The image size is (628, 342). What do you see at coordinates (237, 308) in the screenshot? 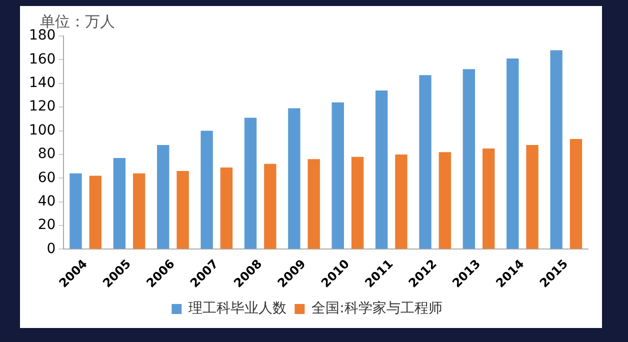
I see `legend-label: 理工科毕业人数` at bounding box center [237, 308].